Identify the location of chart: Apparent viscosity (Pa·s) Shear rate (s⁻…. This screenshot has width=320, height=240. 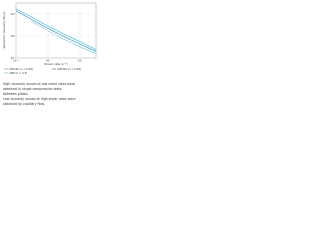
(49, 54).